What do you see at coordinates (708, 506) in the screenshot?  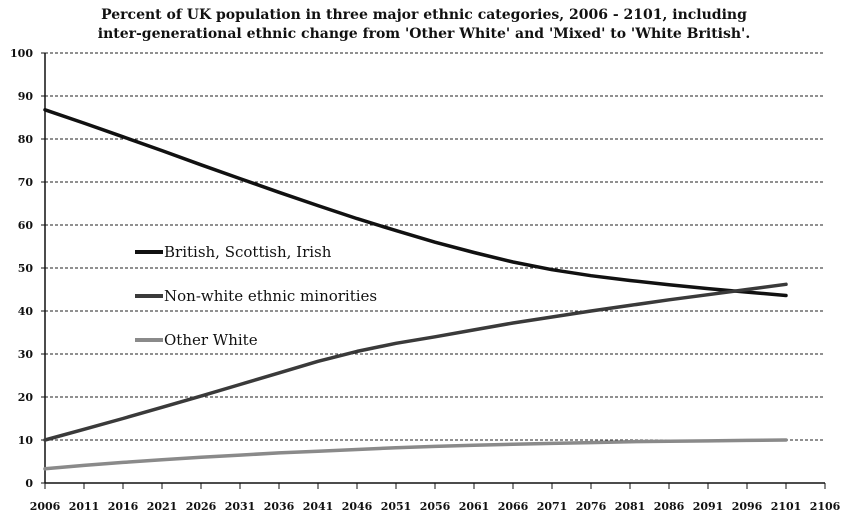 I see `x-tick-label: 2091` at bounding box center [708, 506].